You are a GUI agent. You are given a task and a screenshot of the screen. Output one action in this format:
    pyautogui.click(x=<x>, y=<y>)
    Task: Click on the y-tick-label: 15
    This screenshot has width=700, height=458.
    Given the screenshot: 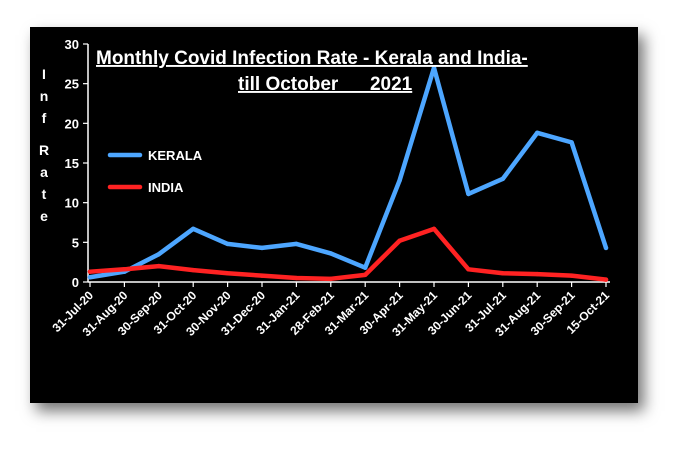 What is the action you would take?
    pyautogui.click(x=72, y=163)
    